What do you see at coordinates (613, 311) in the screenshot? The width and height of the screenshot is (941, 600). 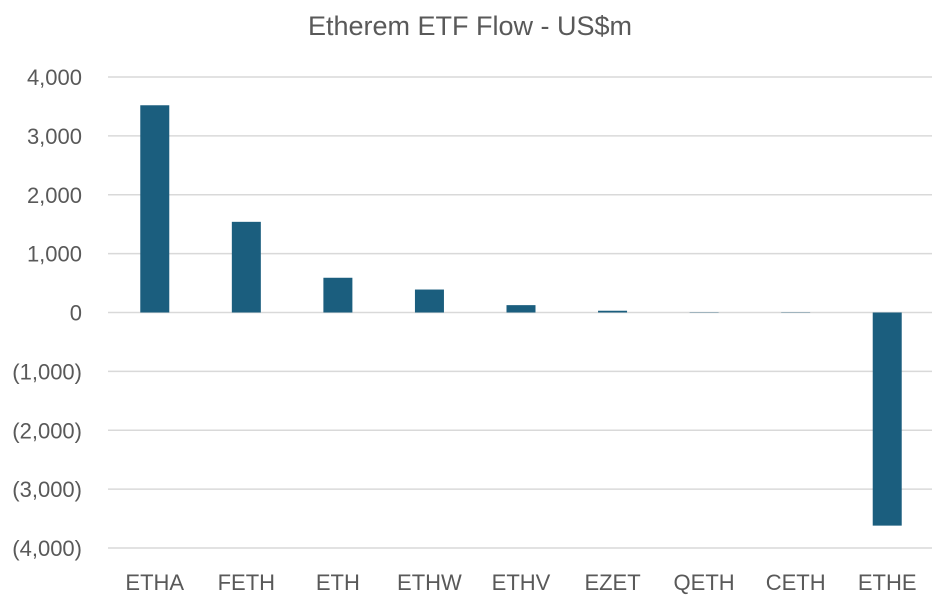 I see `bar-ezet` at bounding box center [613, 311].